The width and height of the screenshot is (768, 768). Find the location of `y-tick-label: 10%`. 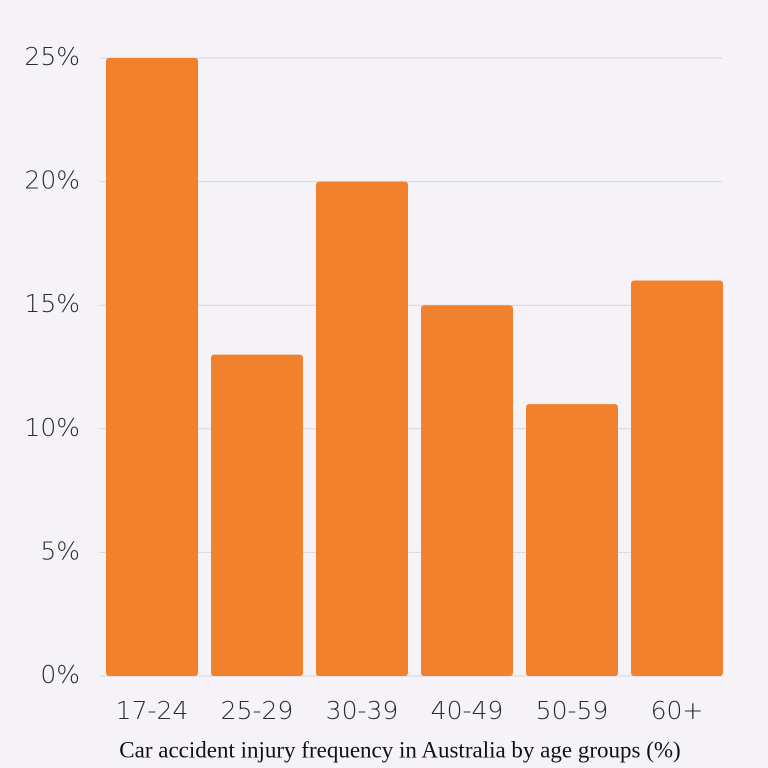

y-tick-label: 10% is located at coordinates (52, 427).